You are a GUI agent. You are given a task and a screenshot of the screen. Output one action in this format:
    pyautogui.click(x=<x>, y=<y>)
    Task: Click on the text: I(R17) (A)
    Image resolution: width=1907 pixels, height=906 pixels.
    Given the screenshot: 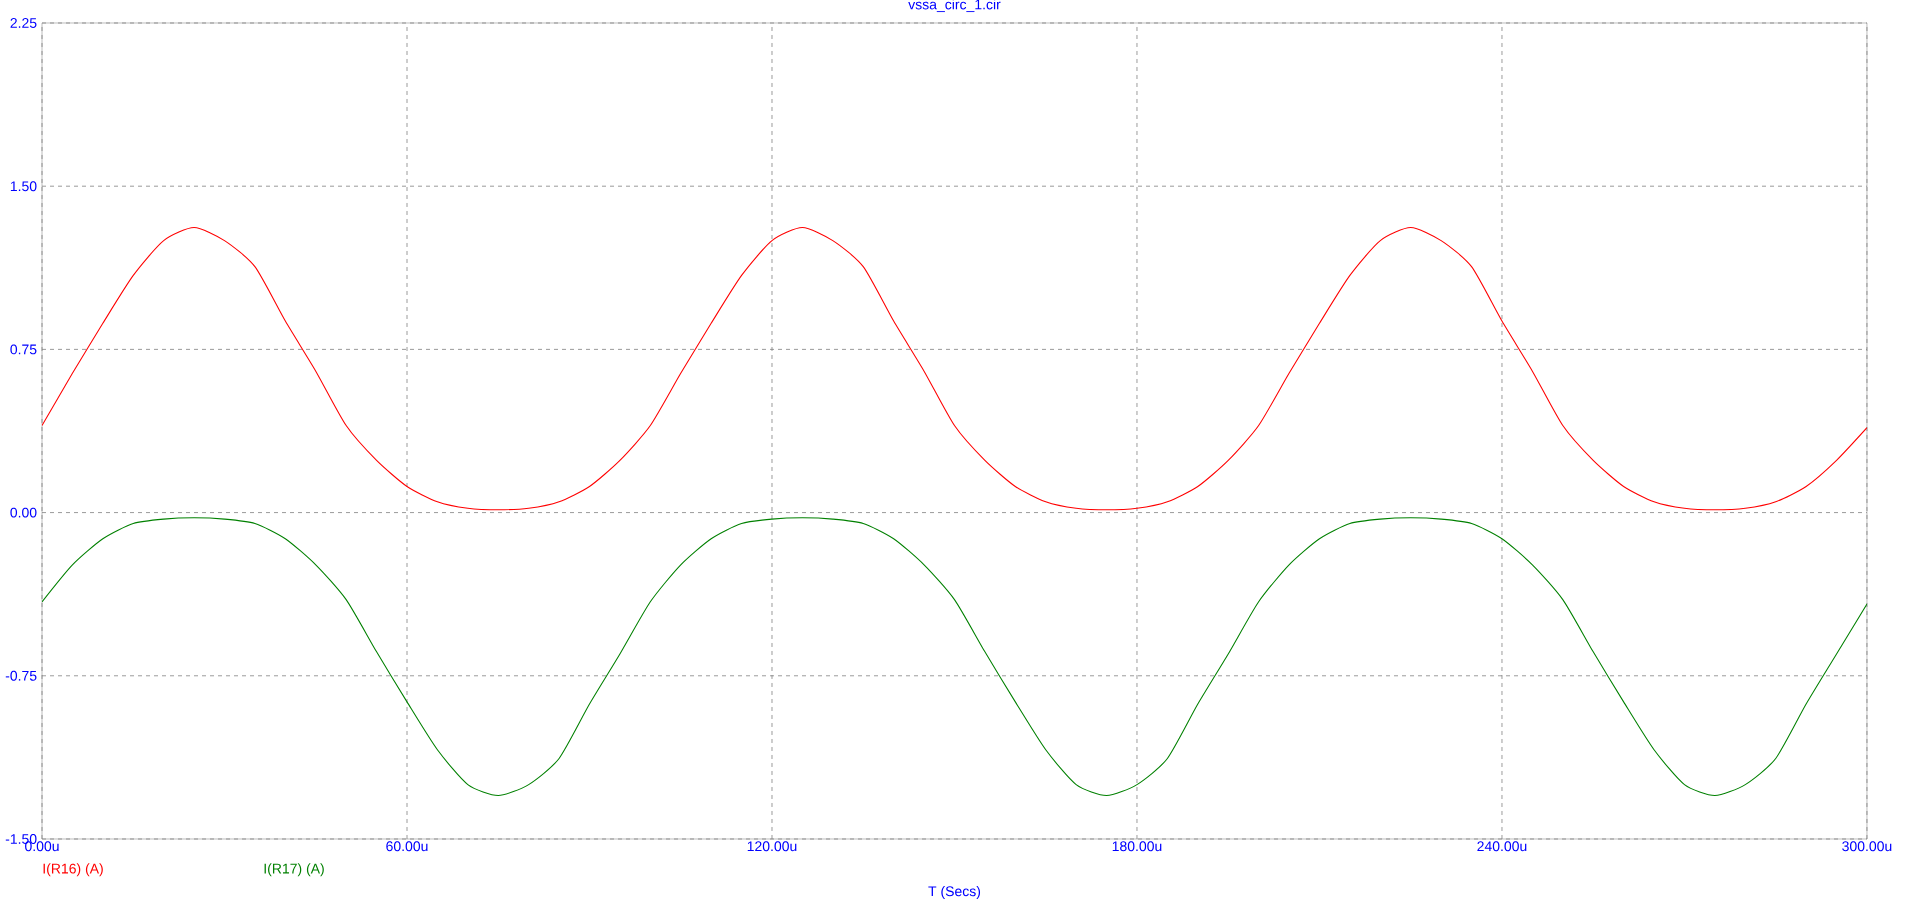 What is the action you would take?
    pyautogui.click(x=294, y=870)
    